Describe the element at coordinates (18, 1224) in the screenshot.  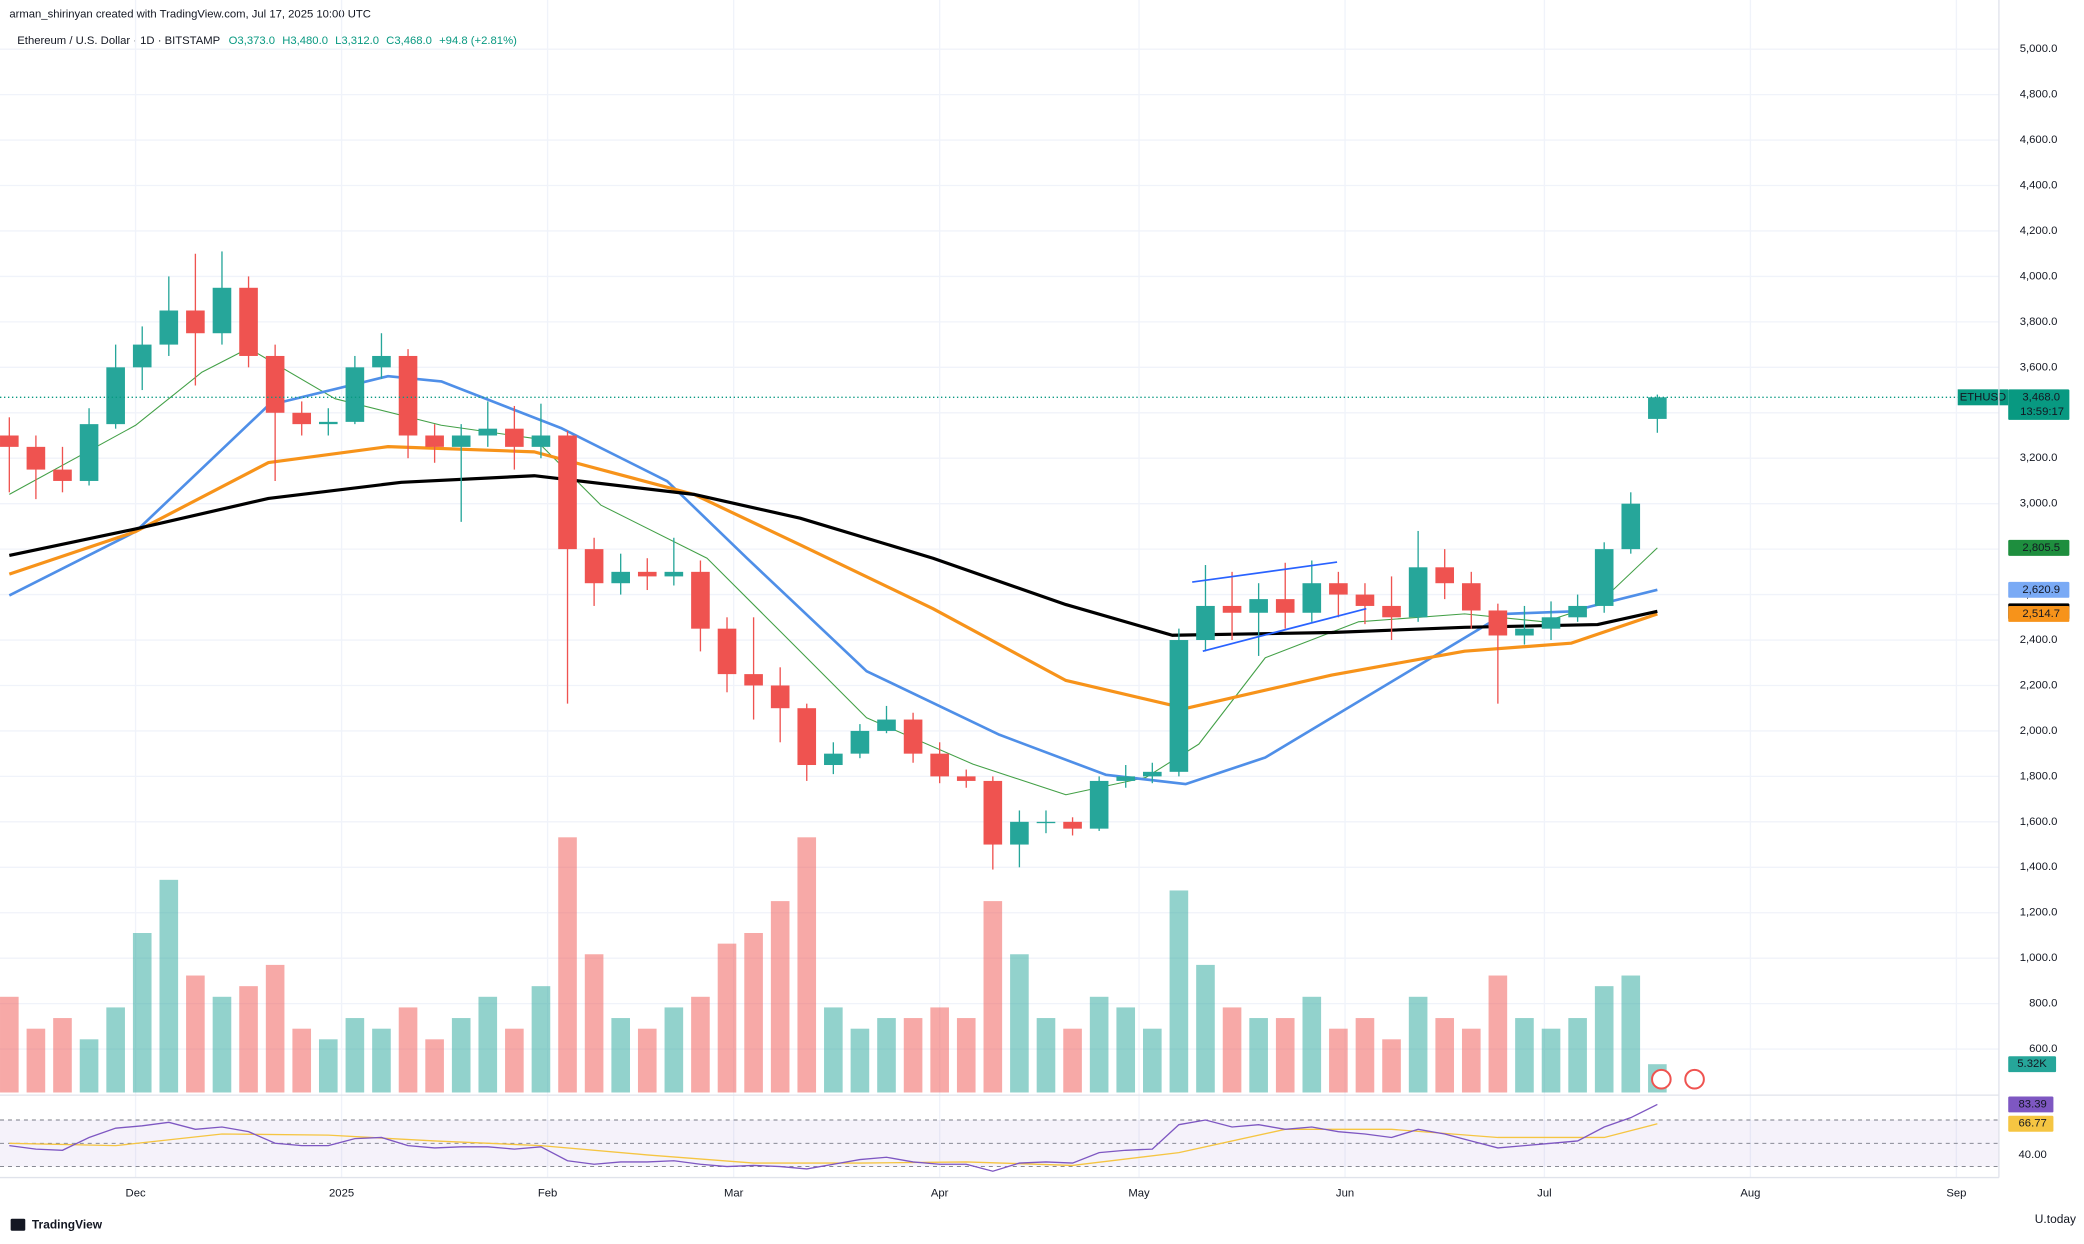
I see `brand-logo` at that location.